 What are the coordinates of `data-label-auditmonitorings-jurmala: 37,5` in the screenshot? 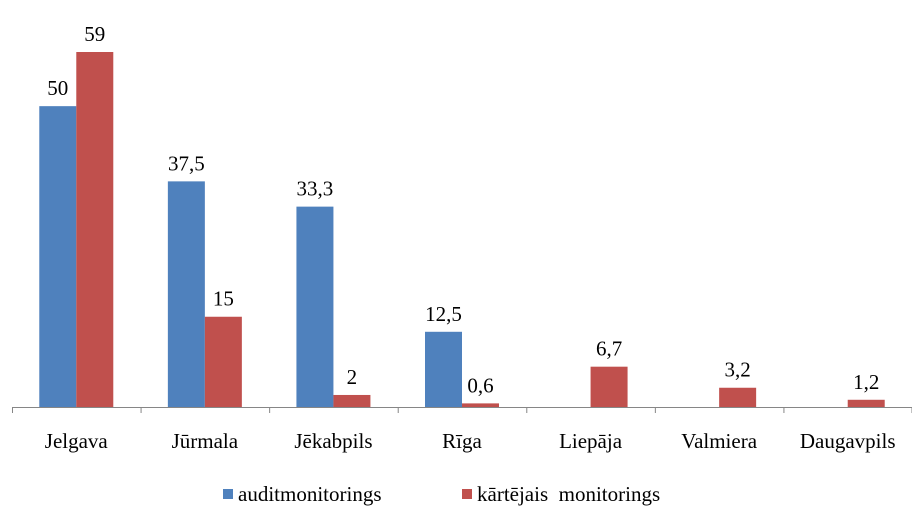 It's located at (186, 163).